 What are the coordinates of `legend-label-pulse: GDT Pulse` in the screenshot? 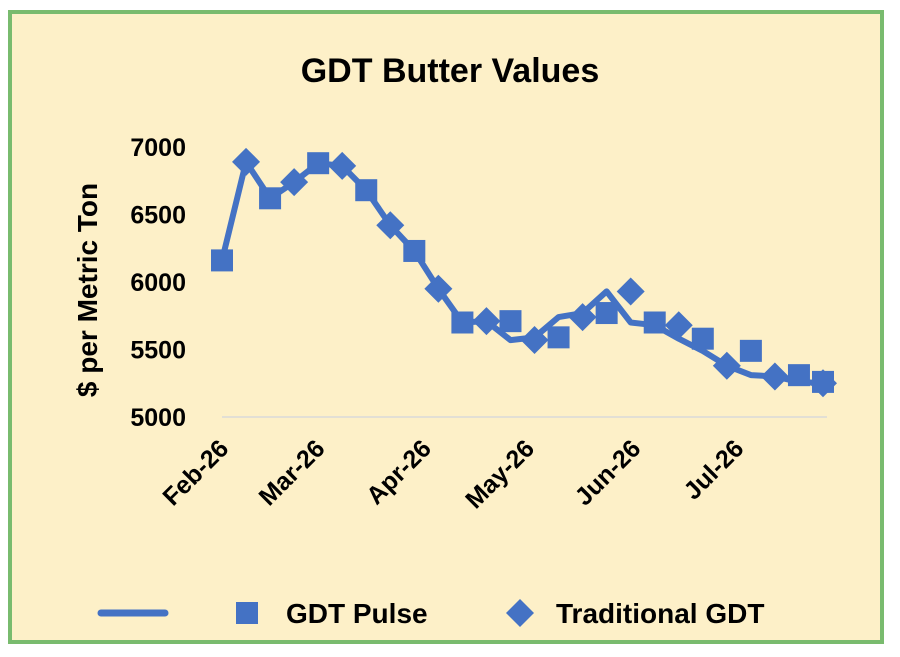 It's located at (357, 613).